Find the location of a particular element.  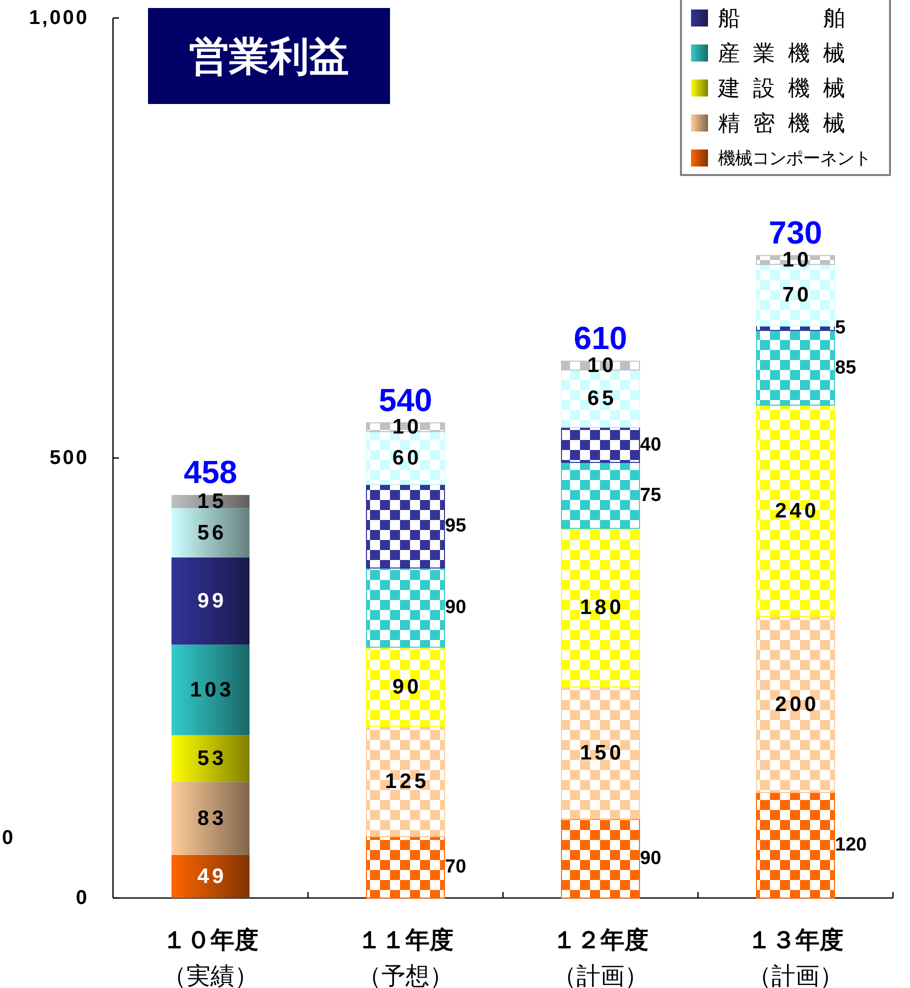

legend-label: 機械コンポーネント is located at coordinates (794, 159).